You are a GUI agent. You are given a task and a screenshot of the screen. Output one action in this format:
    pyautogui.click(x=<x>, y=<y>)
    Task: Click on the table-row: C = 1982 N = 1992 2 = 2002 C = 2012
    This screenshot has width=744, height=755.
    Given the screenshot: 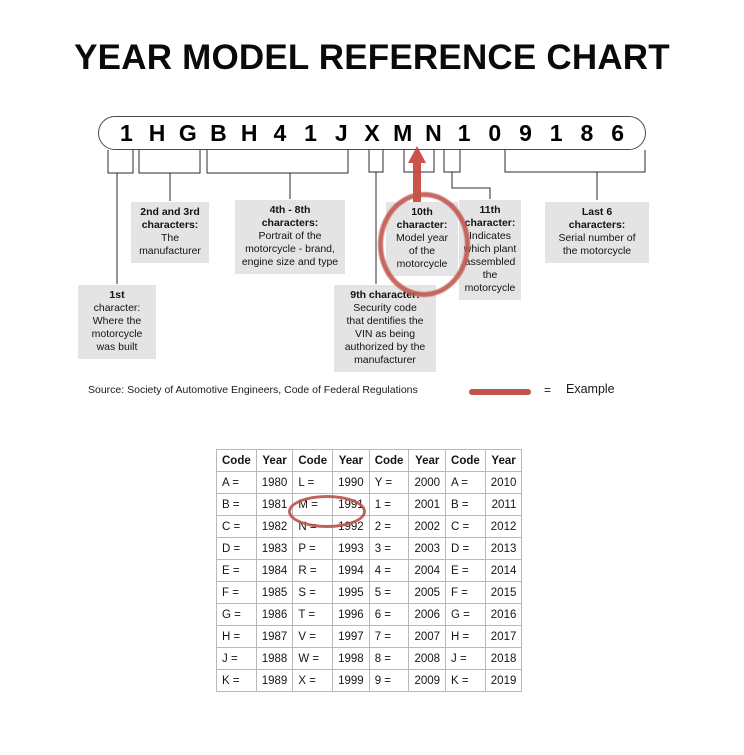 What is the action you would take?
    pyautogui.click(x=369, y=526)
    